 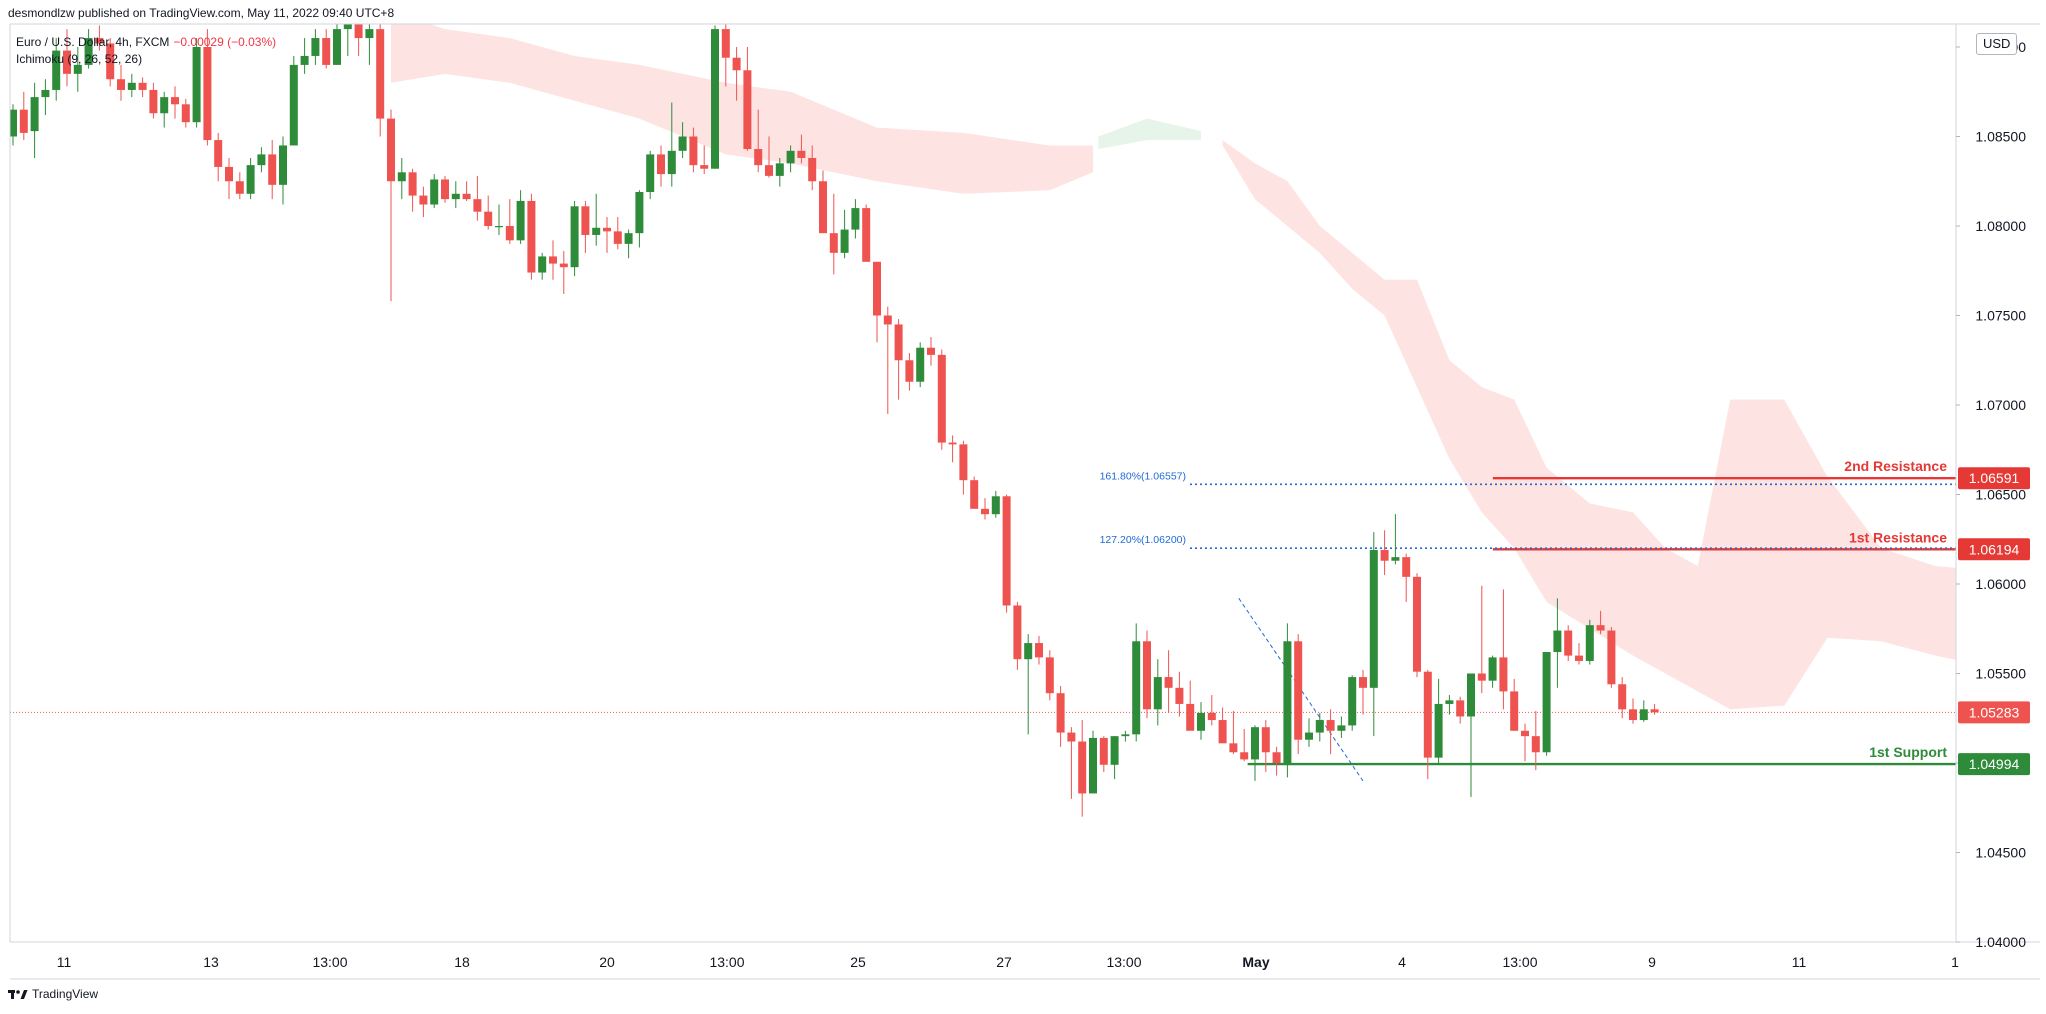 What do you see at coordinates (1994, 764) in the screenshot?
I see `level-price-tag-2-bg` at bounding box center [1994, 764].